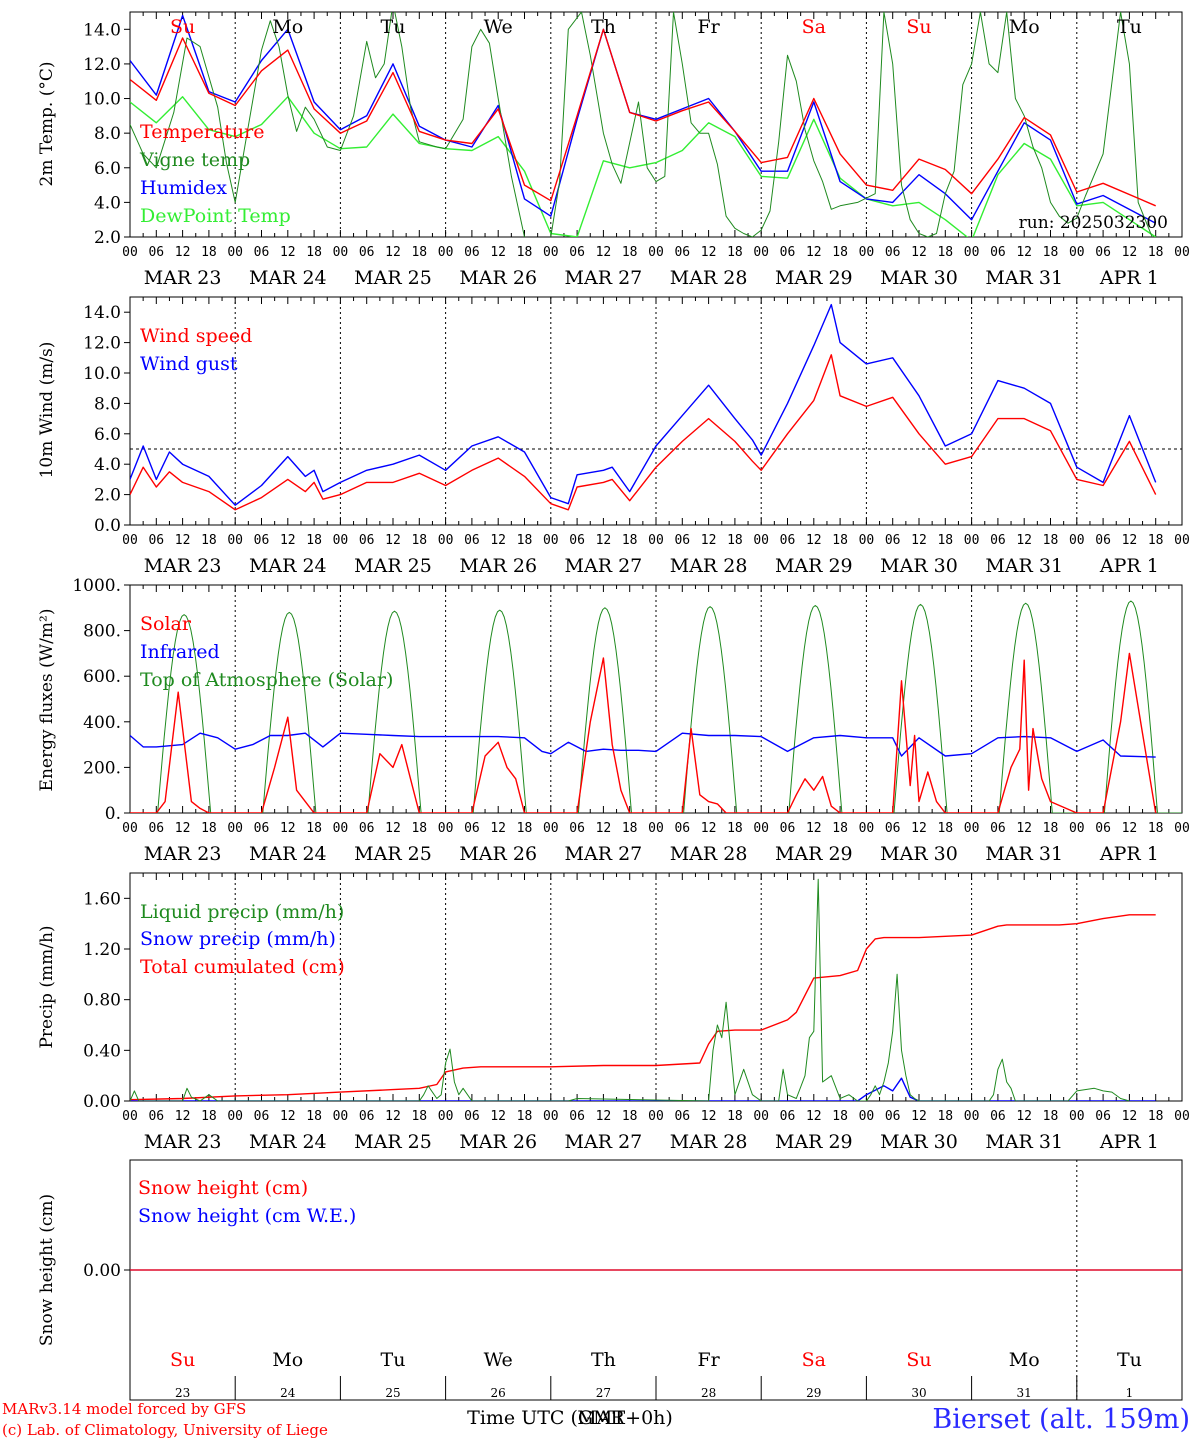 The image size is (1194, 1440). I want to click on legend-entry: Total cumulated (cm), so click(242, 967).